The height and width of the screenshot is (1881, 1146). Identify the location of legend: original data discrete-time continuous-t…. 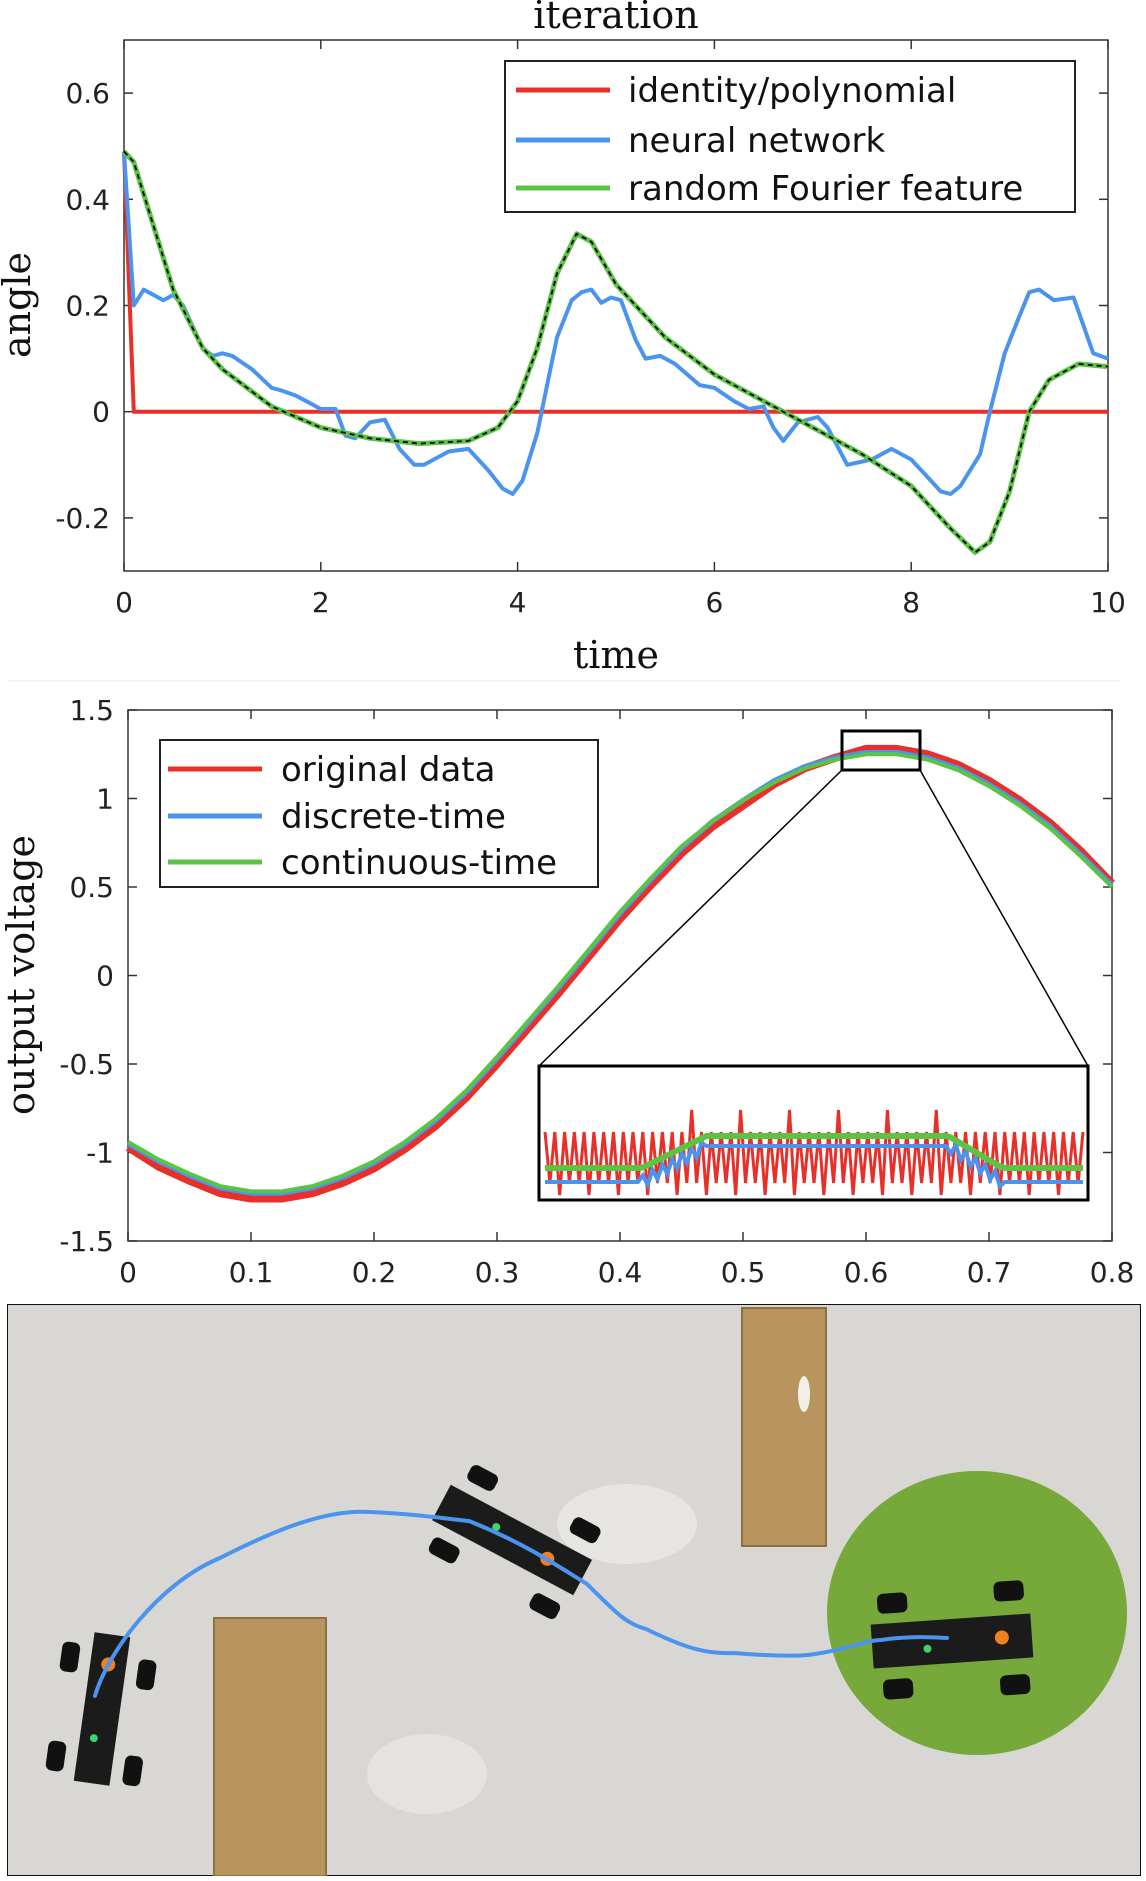
(379, 813).